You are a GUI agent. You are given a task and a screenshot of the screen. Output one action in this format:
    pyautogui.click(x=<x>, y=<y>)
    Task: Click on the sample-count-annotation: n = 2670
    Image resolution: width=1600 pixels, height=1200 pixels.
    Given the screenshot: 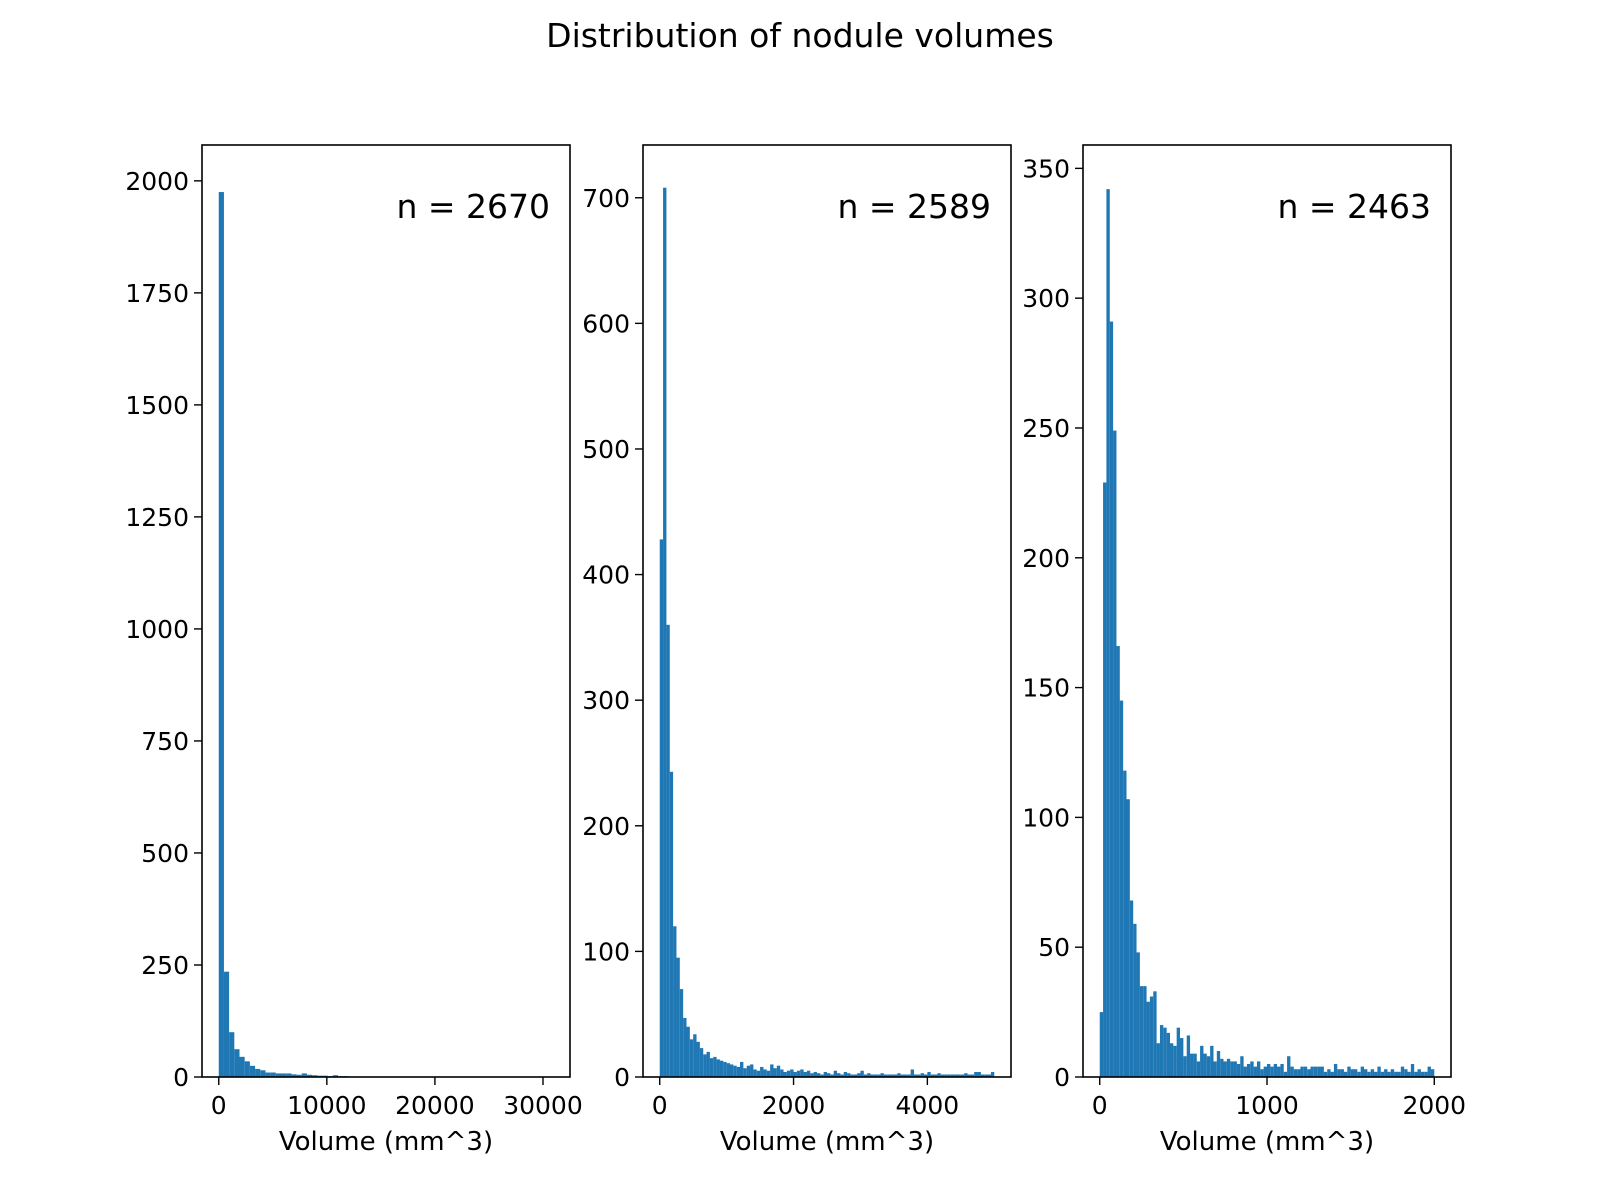 What is the action you would take?
    pyautogui.click(x=473, y=206)
    